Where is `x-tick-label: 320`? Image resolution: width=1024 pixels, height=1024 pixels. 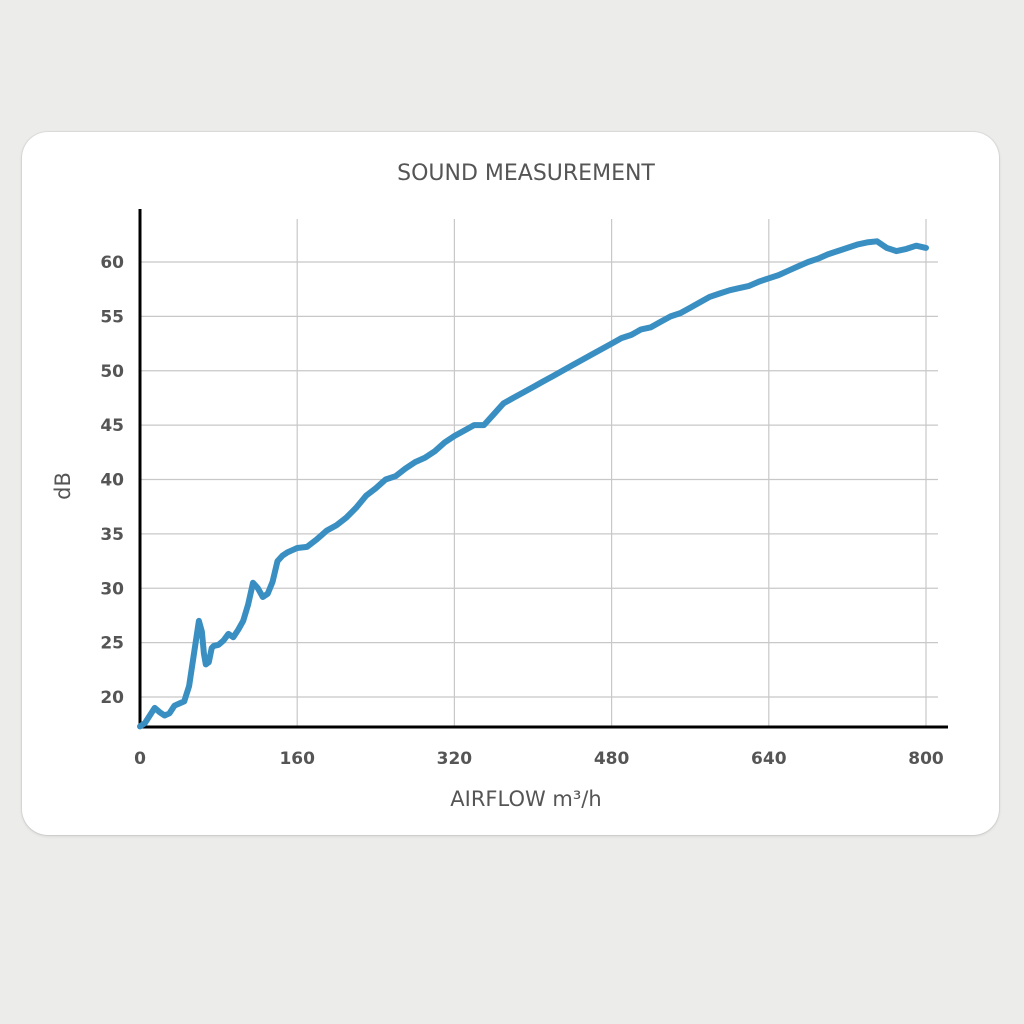 x-tick-label: 320 is located at coordinates (455, 759).